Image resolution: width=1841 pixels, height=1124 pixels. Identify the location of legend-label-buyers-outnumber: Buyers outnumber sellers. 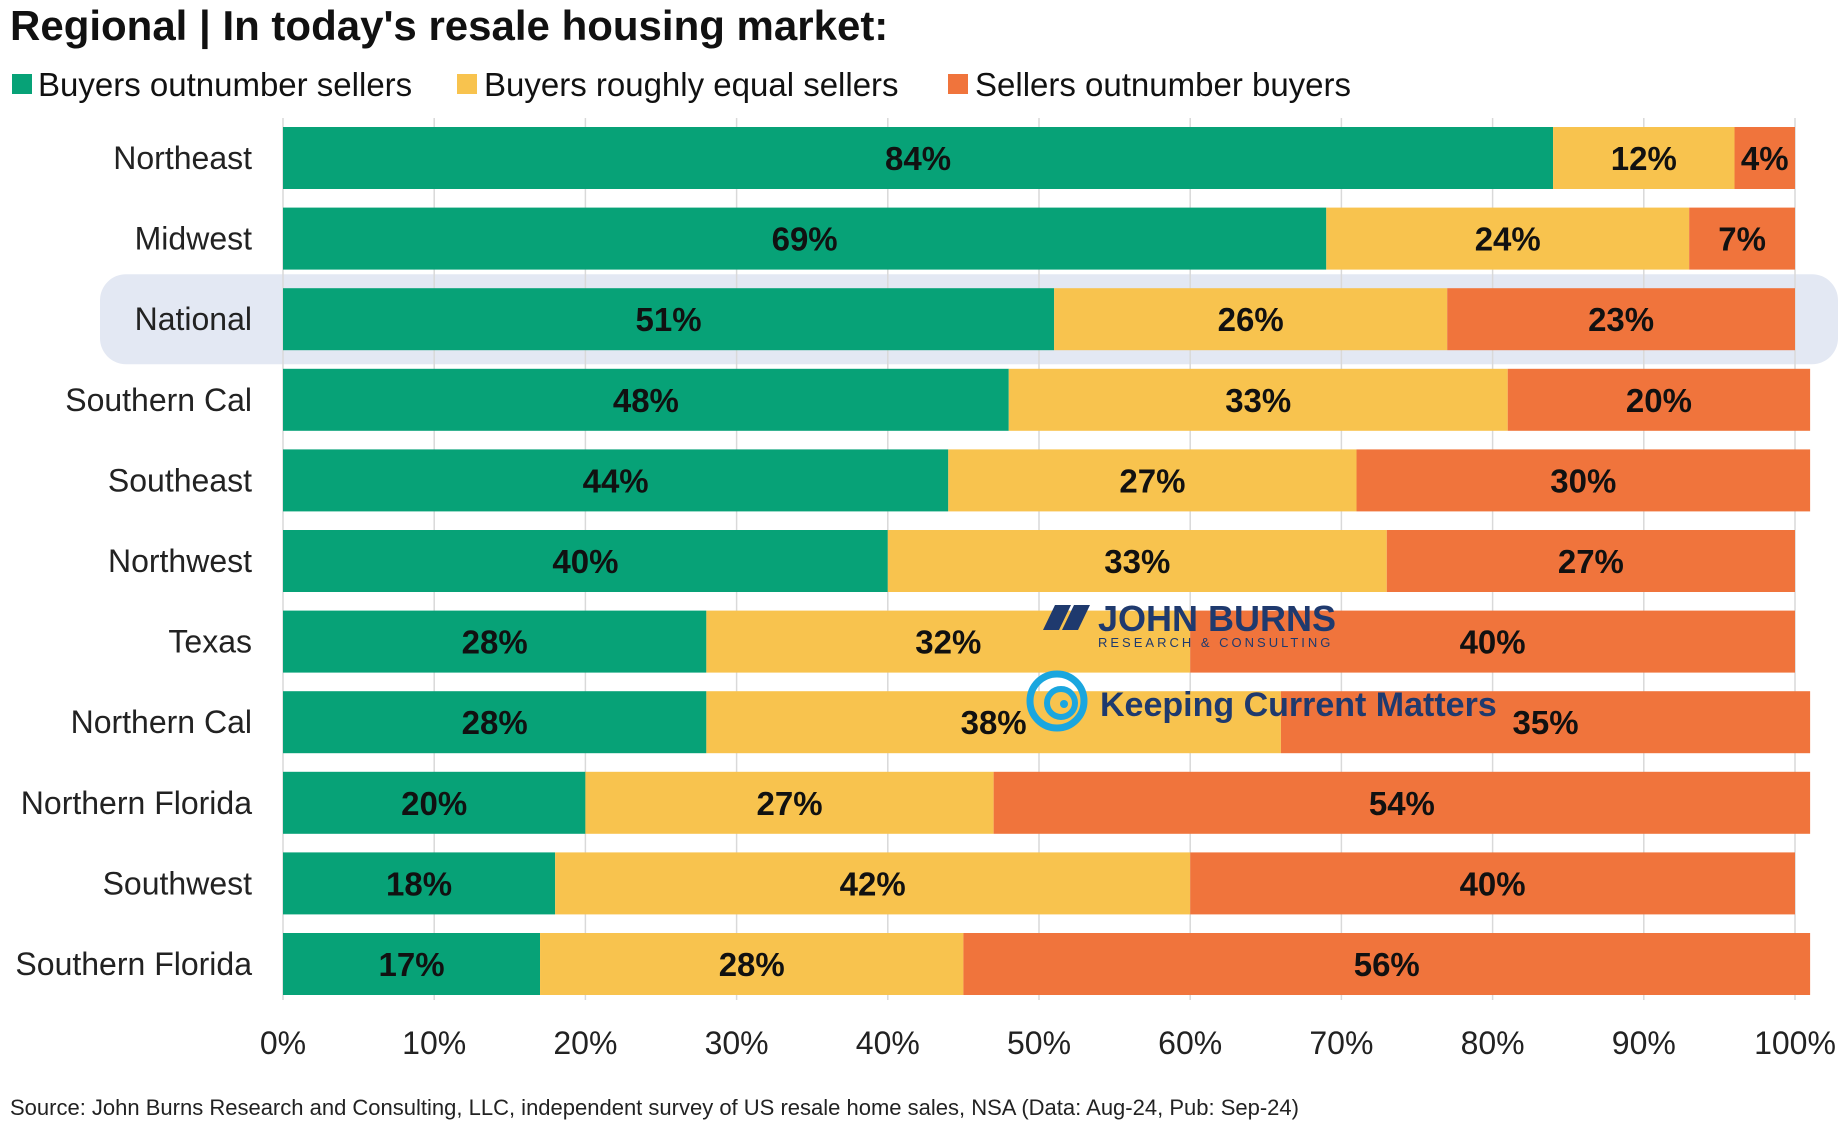
(225, 84).